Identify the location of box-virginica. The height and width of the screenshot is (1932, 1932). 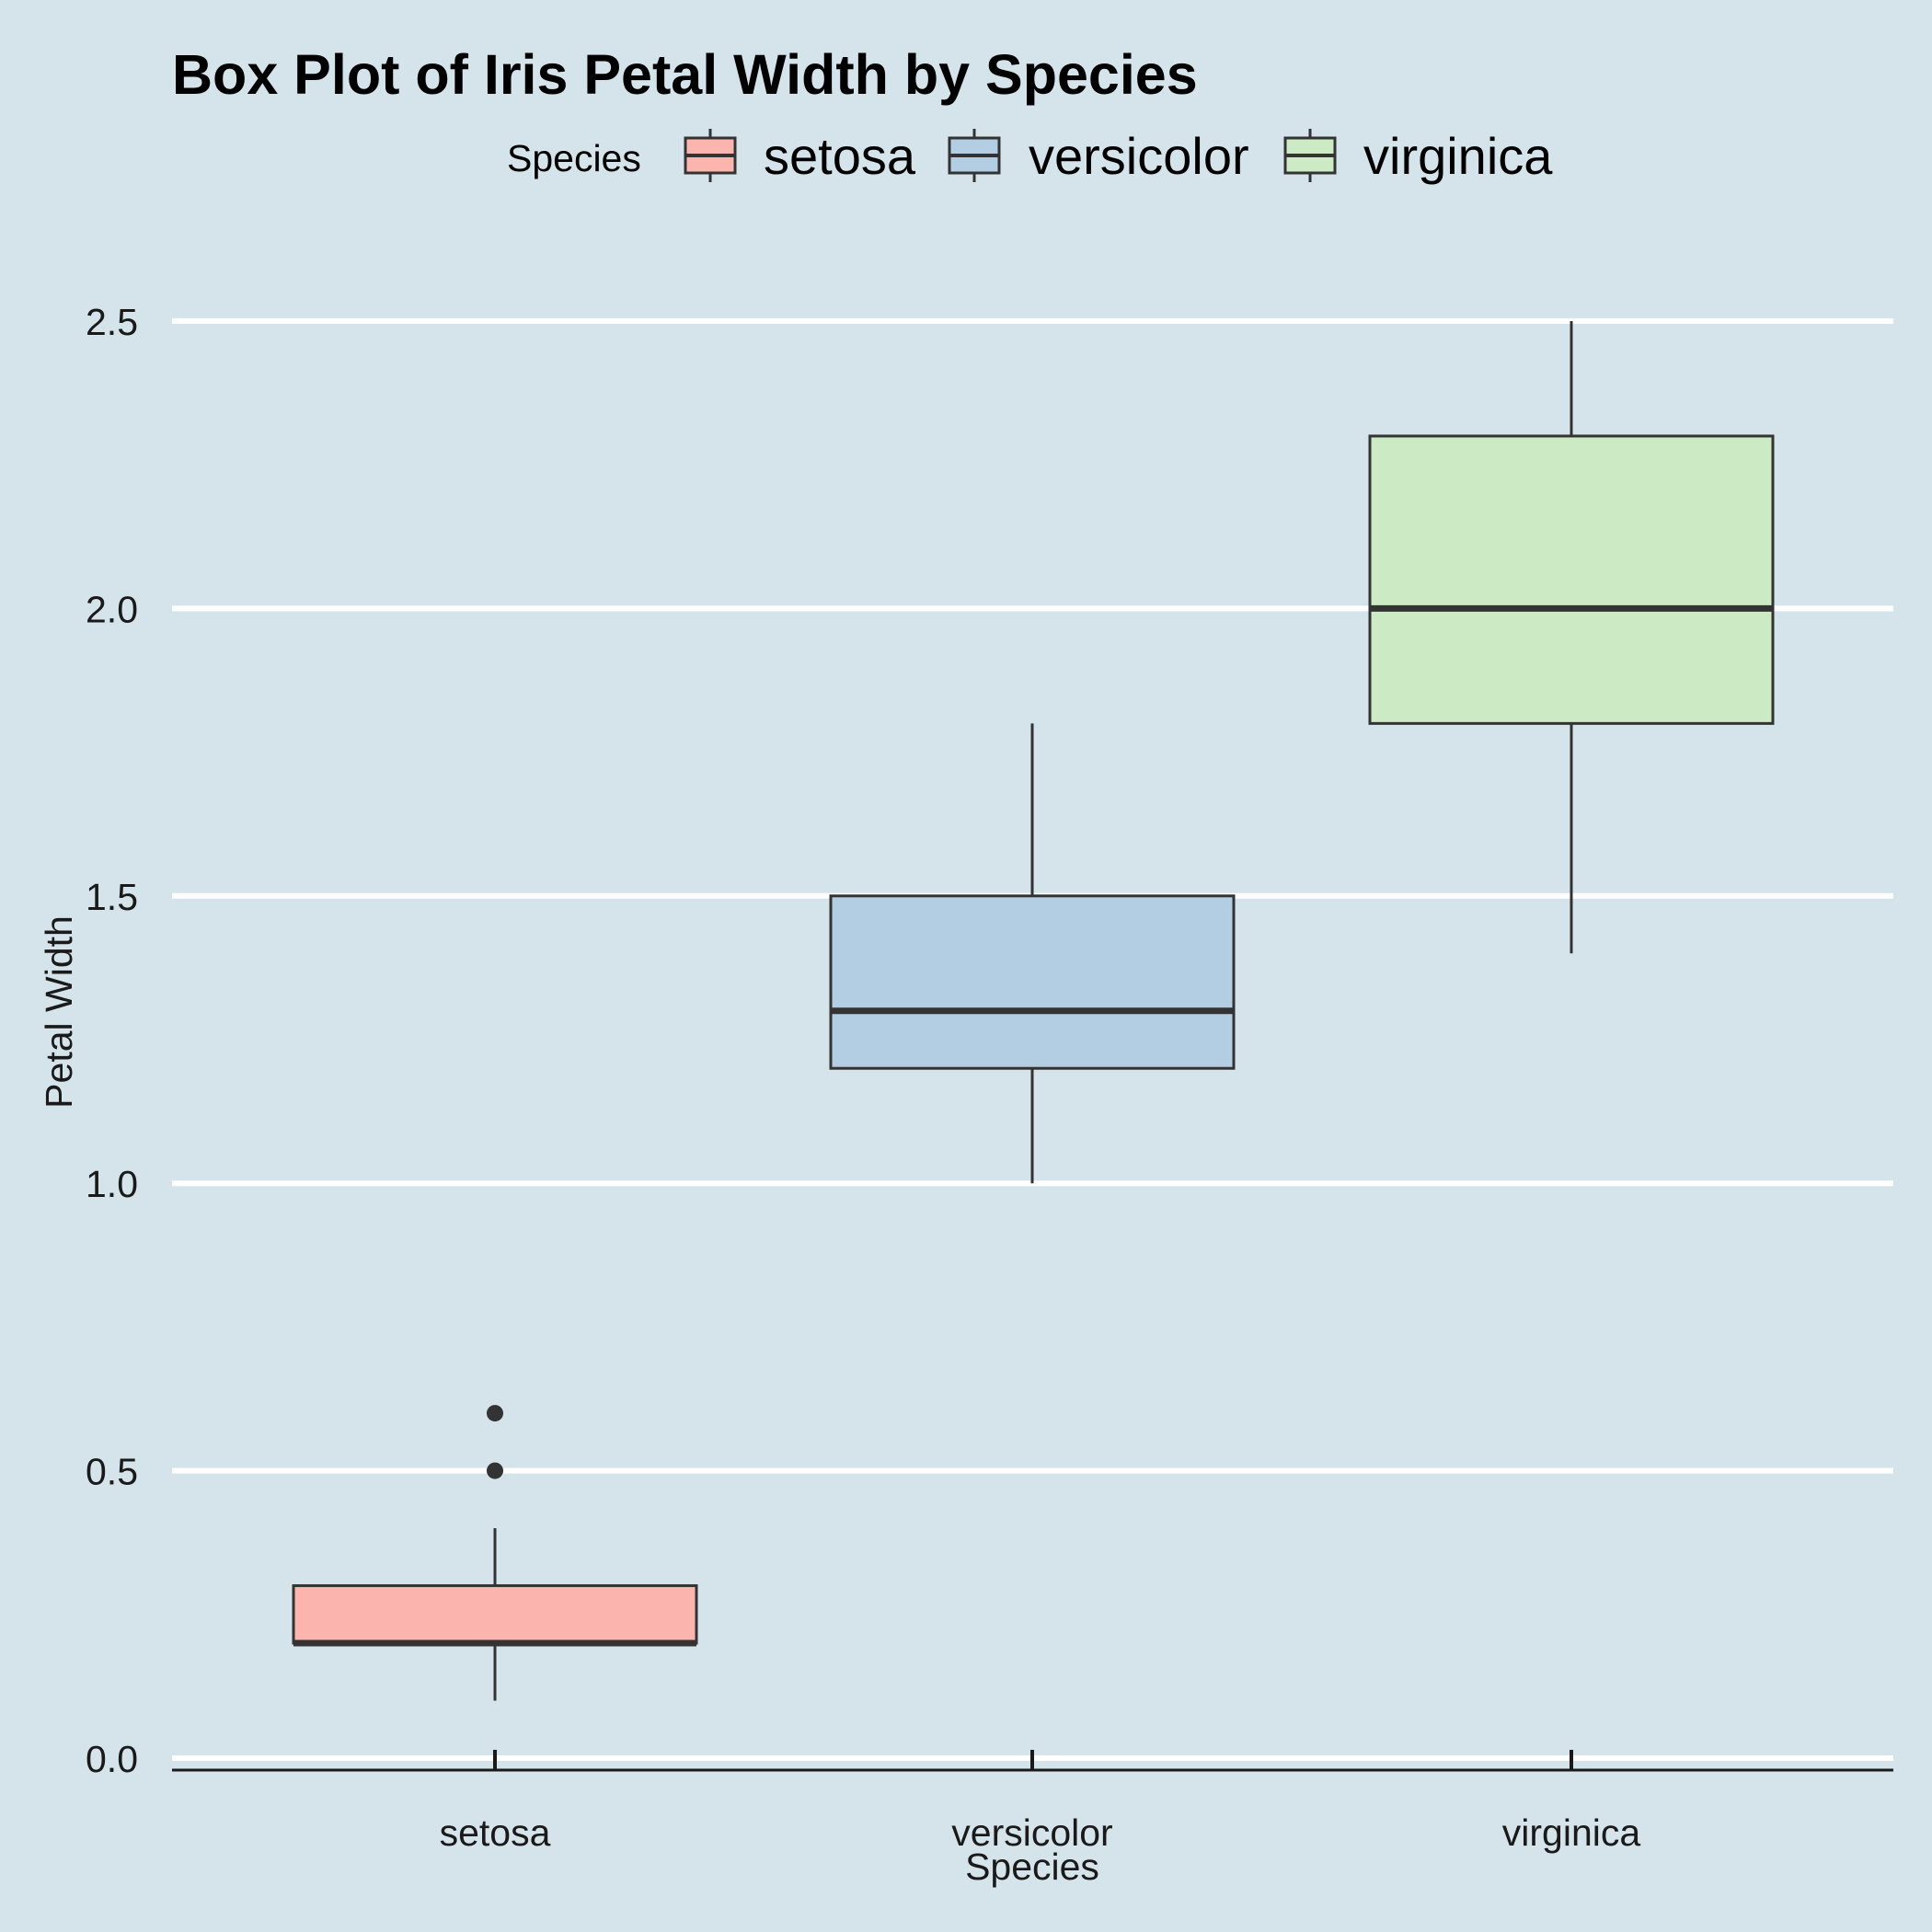
(1571, 637).